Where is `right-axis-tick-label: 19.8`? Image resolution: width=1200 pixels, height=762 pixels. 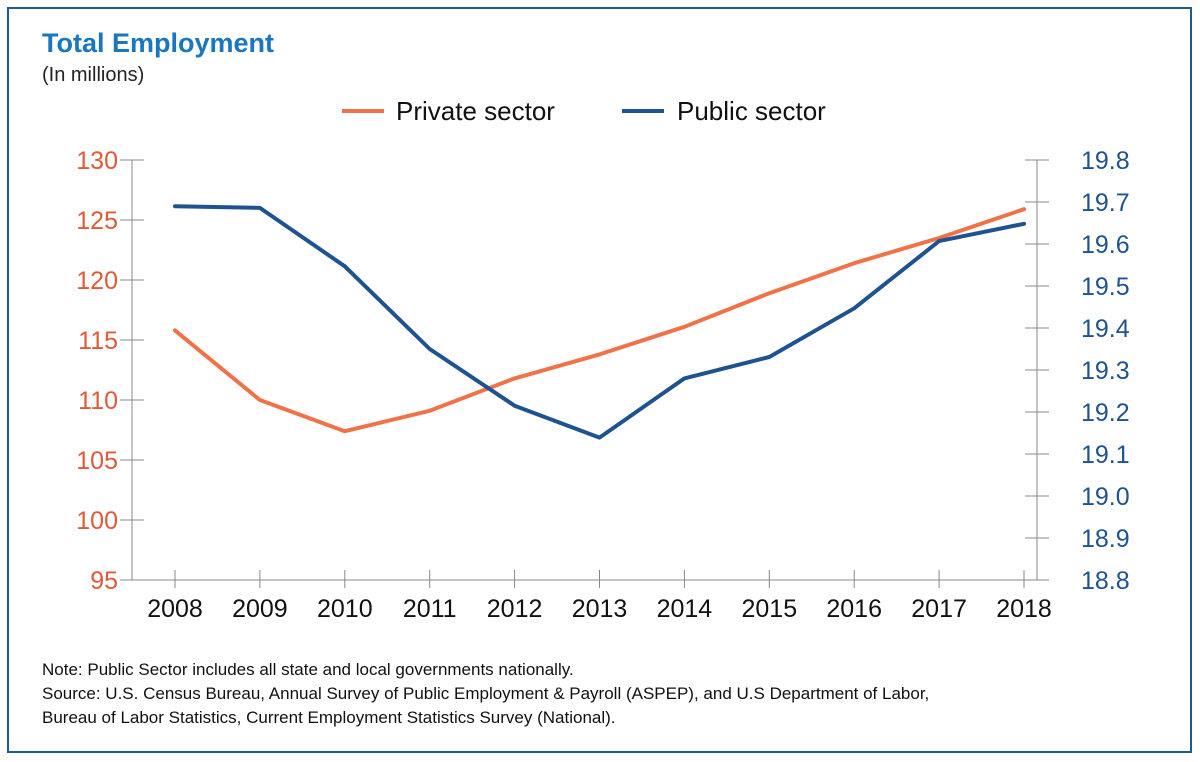
right-axis-tick-label: 19.8 is located at coordinates (1105, 161).